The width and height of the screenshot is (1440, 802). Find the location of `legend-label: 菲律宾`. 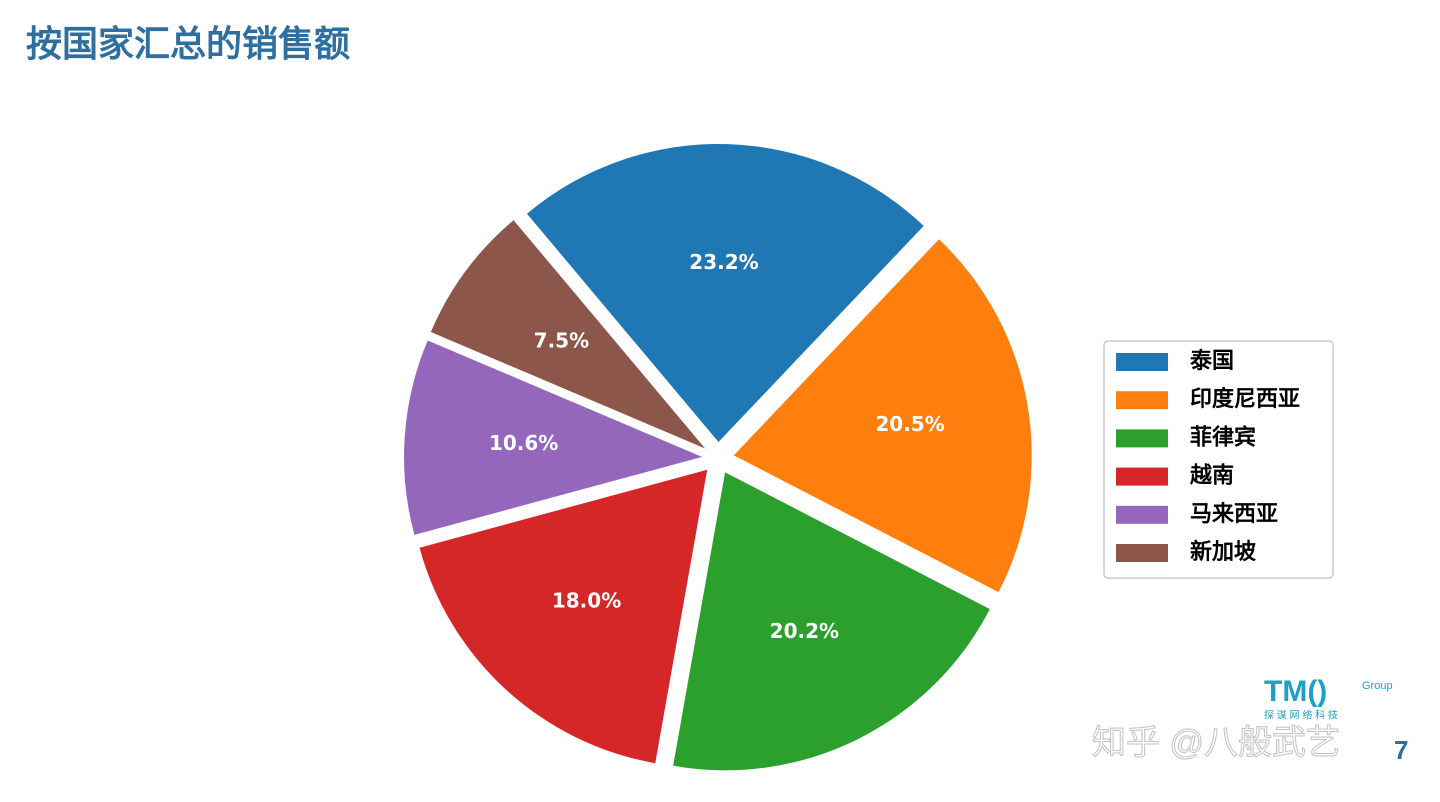

legend-label: 菲律宾 is located at coordinates (1223, 437).